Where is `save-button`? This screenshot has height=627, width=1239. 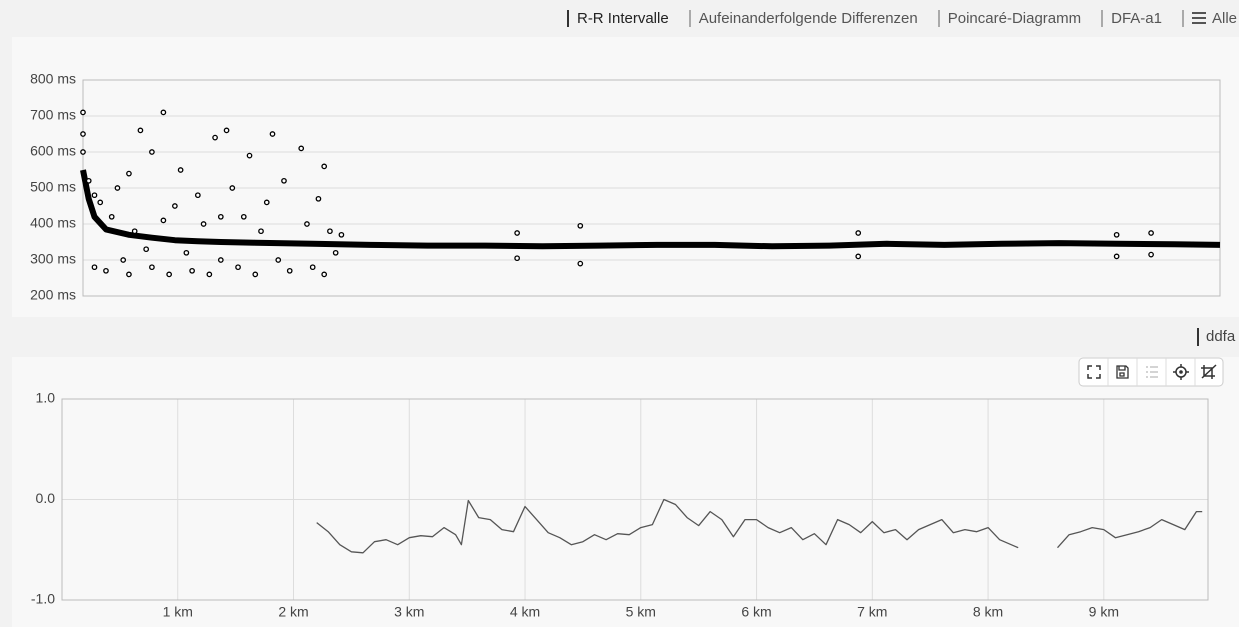 save-button is located at coordinates (1122, 372).